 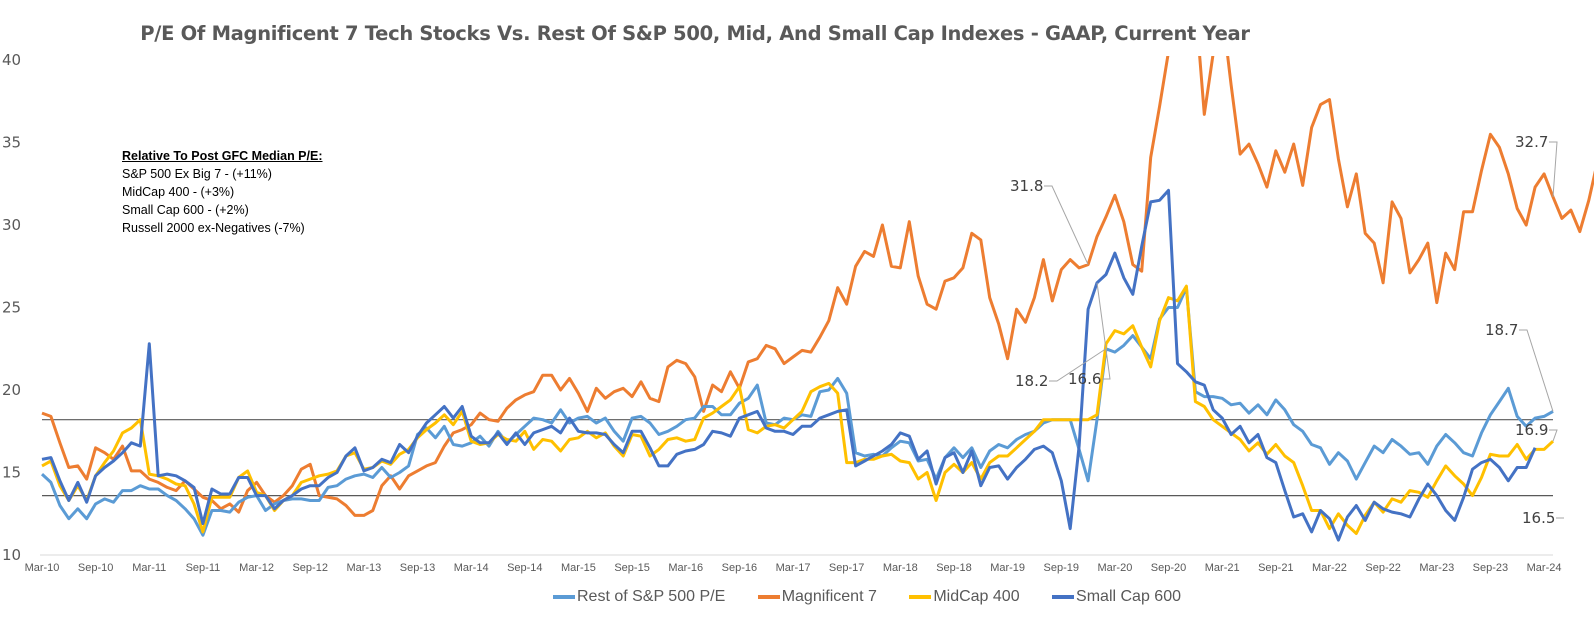 What do you see at coordinates (1275, 568) in the screenshot?
I see `x-tick-label: Sep-21` at bounding box center [1275, 568].